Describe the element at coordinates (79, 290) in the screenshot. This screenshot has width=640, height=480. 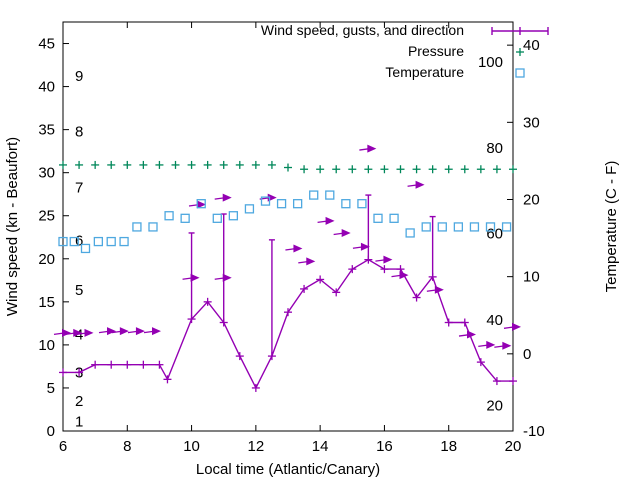
I see `beaufort-label-5: 5` at that location.